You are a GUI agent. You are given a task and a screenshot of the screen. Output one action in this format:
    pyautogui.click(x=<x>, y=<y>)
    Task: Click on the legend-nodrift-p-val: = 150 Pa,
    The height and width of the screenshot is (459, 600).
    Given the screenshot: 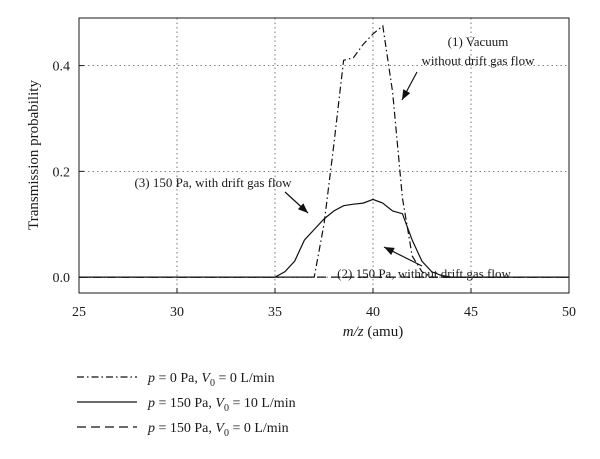 What is the action you would take?
    pyautogui.click(x=185, y=428)
    